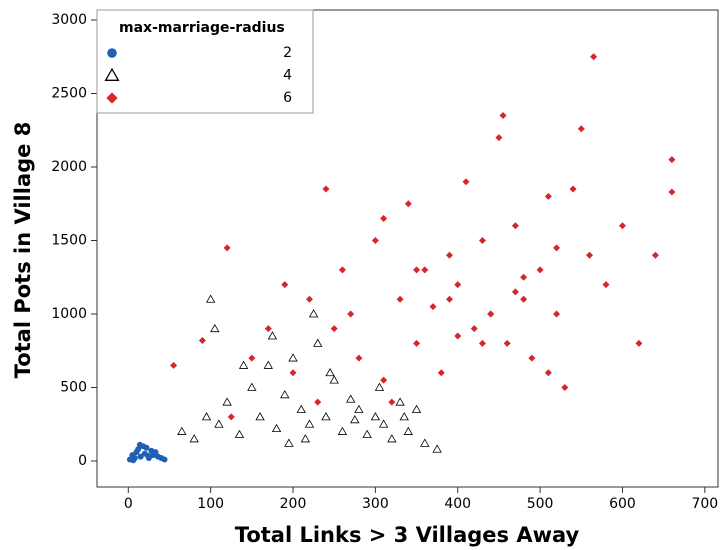  Describe the element at coordinates (287, 53) in the screenshot. I see `legend-label: 2` at that location.